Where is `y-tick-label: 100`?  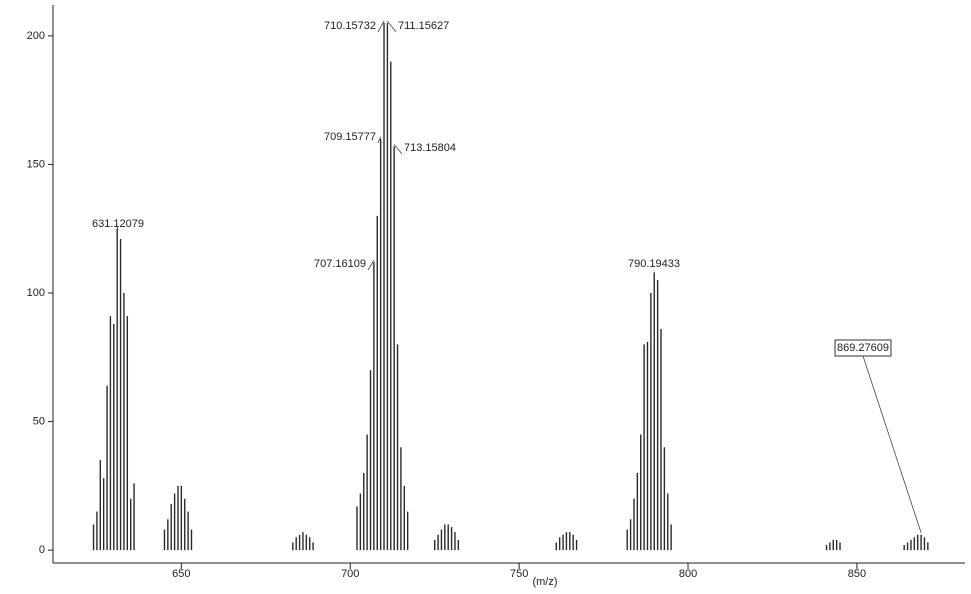 y-tick-label: 100 is located at coordinates (36, 293).